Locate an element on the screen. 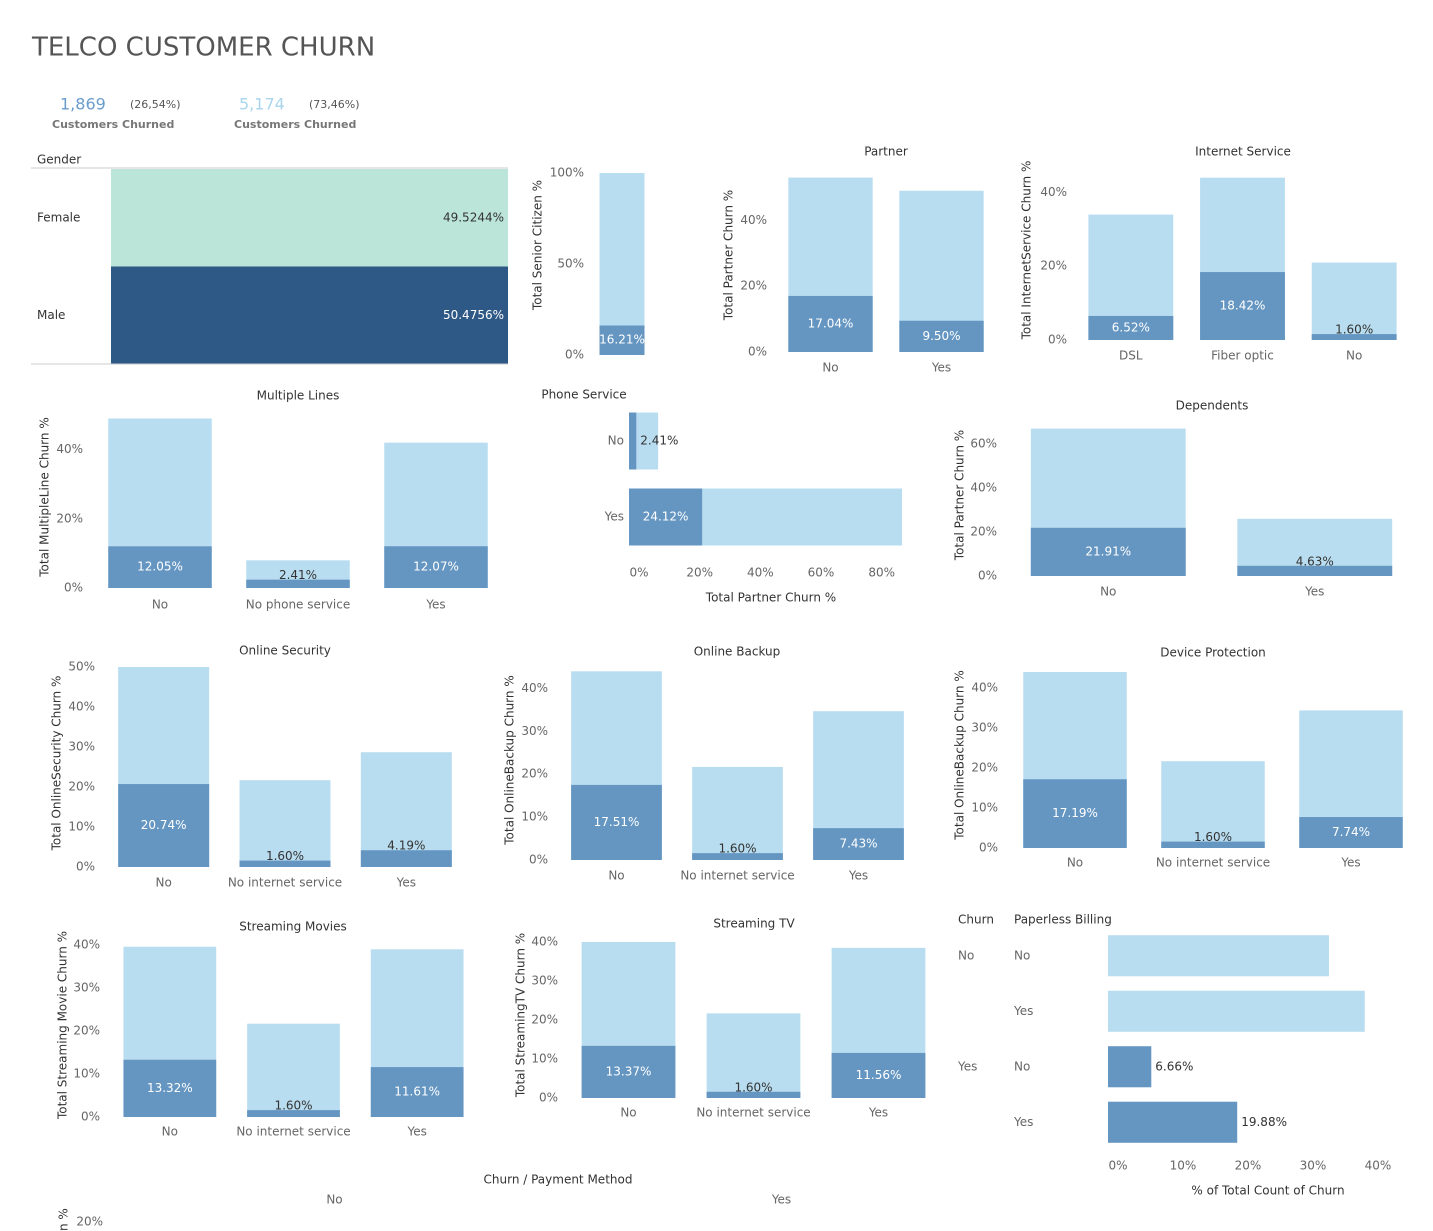  chart-title: Dependents is located at coordinates (1212, 406).